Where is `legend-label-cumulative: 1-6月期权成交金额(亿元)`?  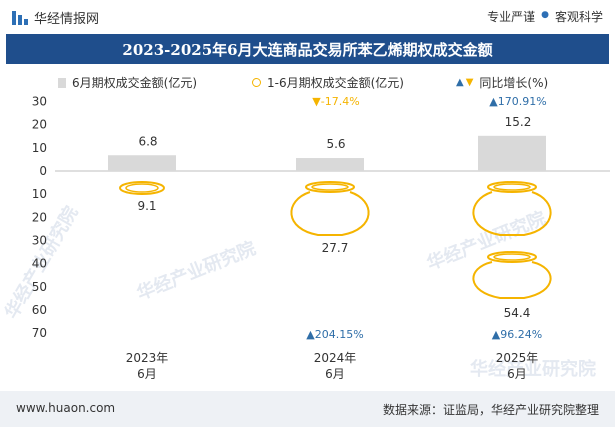
legend-label-cumulative: 1-6月期权成交金额(亿元) is located at coordinates (335, 83).